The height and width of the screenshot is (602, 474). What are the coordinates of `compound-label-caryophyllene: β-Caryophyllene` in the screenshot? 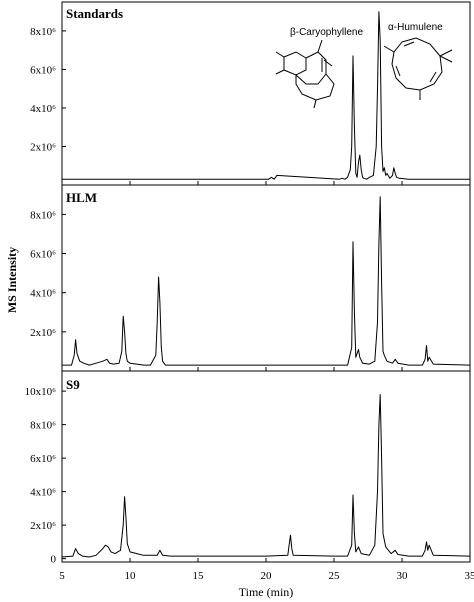 It's located at (326, 32).